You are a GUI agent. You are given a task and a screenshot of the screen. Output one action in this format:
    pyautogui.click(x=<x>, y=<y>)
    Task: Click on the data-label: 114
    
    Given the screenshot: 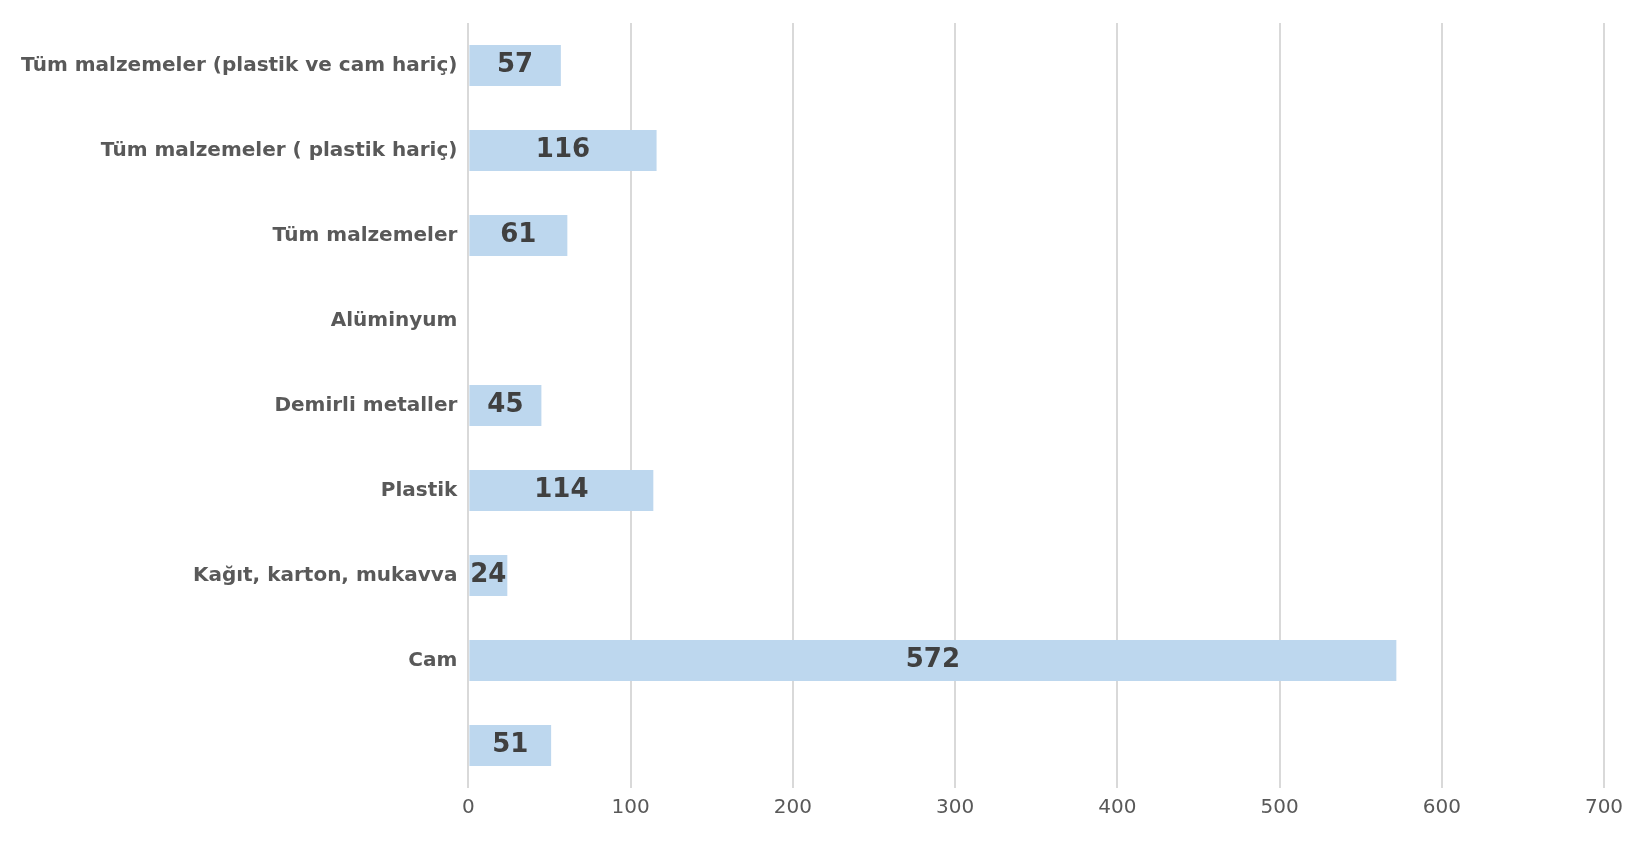 What is the action you would take?
    pyautogui.click(x=561, y=488)
    